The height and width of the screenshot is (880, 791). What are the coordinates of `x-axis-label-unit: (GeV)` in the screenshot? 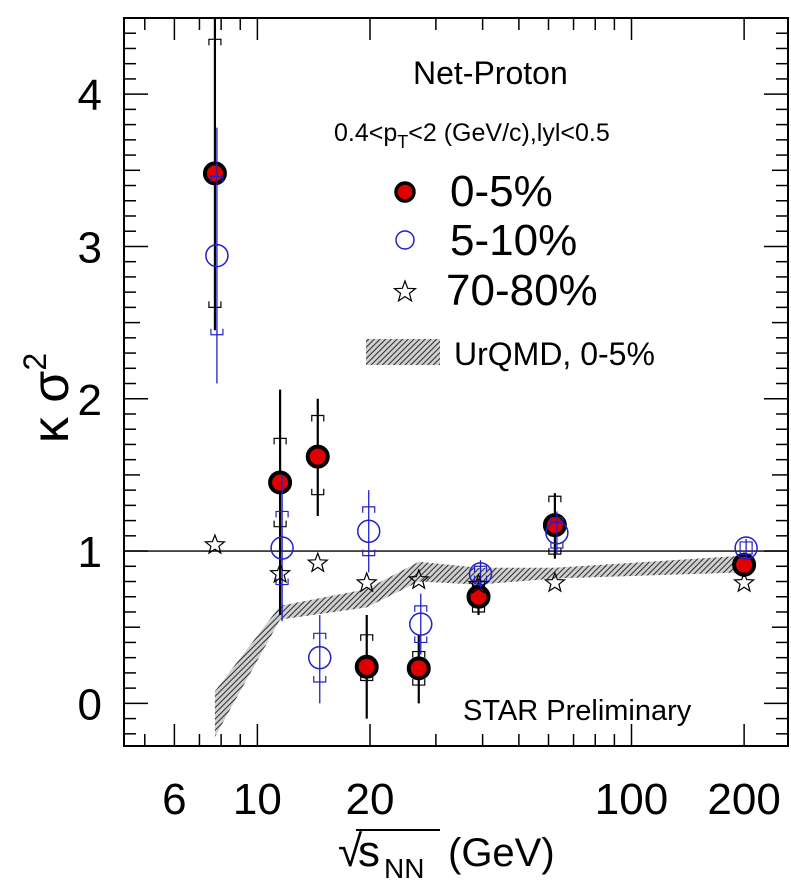 It's located at (501, 853).